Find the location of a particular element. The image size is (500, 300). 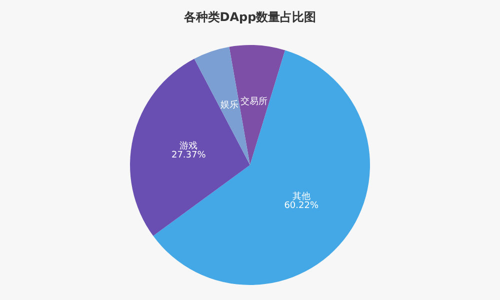

slice-label: 交易所 is located at coordinates (254, 102).